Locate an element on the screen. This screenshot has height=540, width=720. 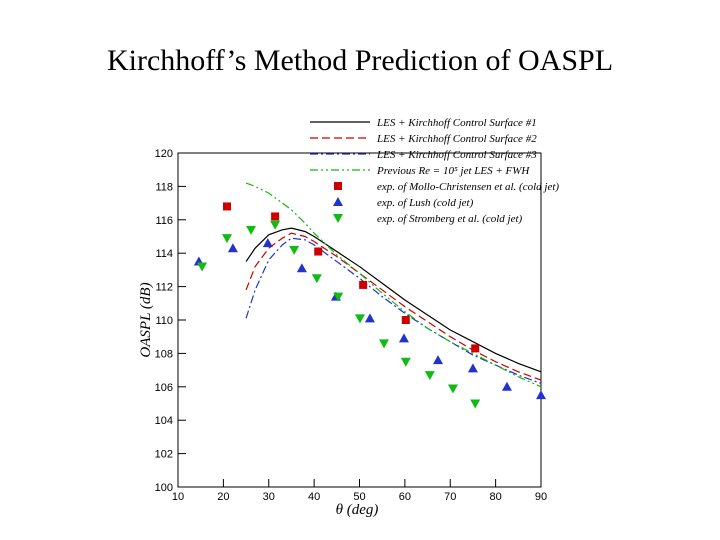
y-tick-label: 118 is located at coordinates (164, 187).